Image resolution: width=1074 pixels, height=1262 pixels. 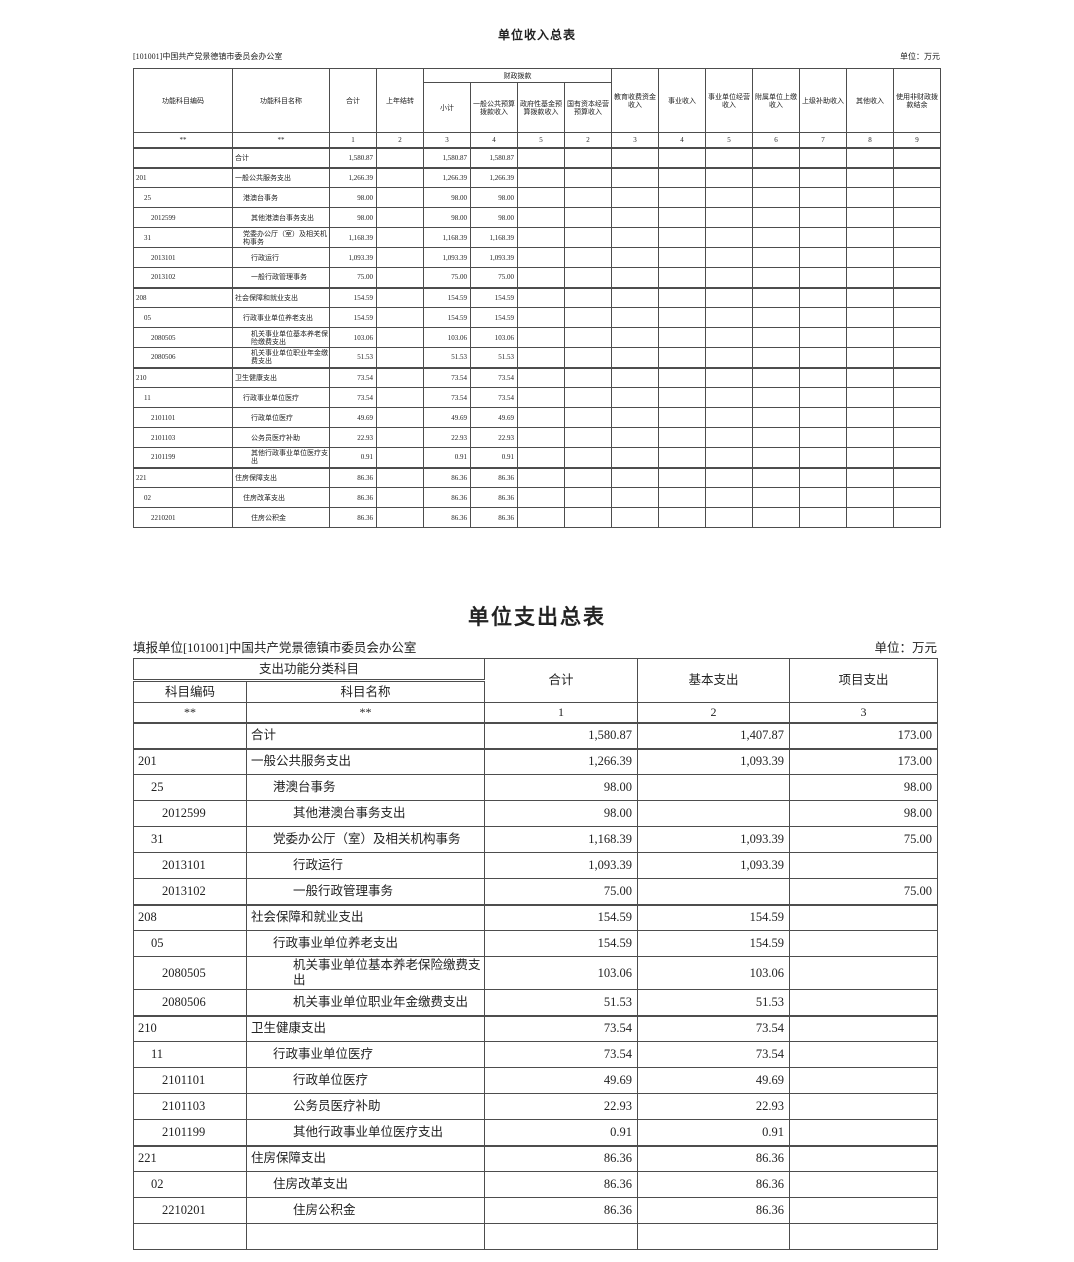 I want to click on expense-table-title: 单位支出总表, so click(x=537, y=617).